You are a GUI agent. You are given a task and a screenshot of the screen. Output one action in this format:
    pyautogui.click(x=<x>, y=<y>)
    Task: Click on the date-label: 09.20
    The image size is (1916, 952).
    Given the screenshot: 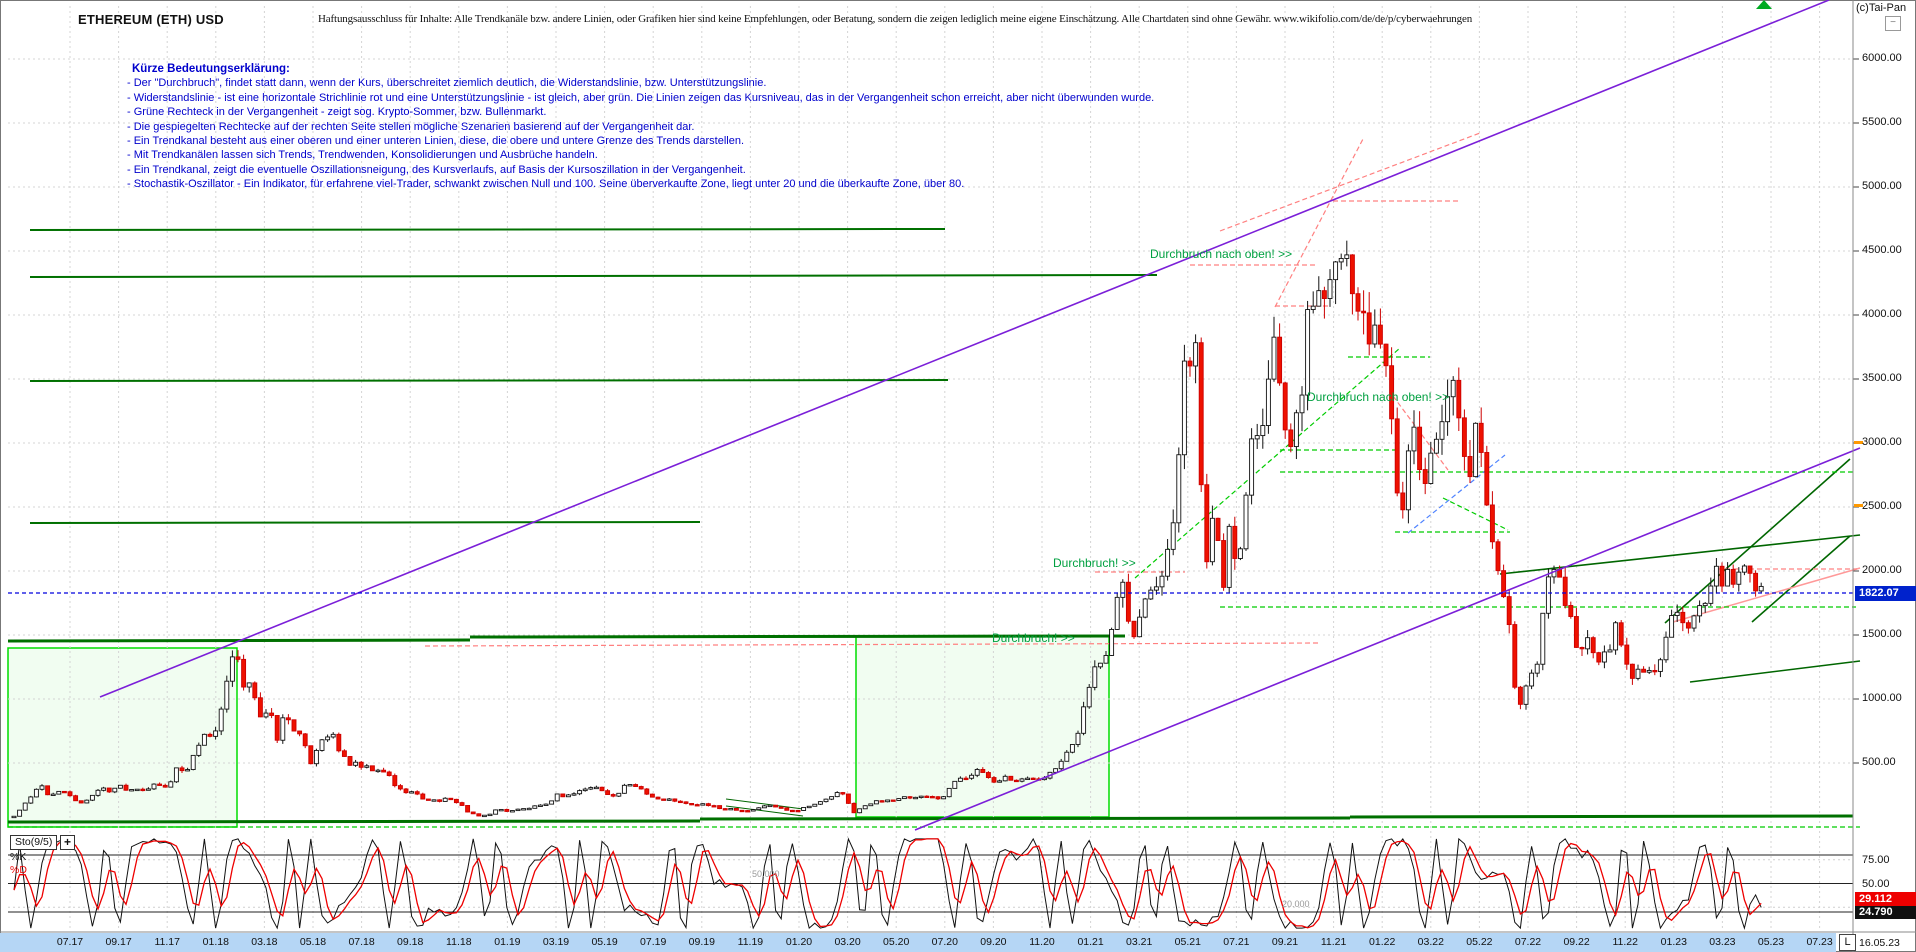 What is the action you would take?
    pyautogui.click(x=993, y=942)
    